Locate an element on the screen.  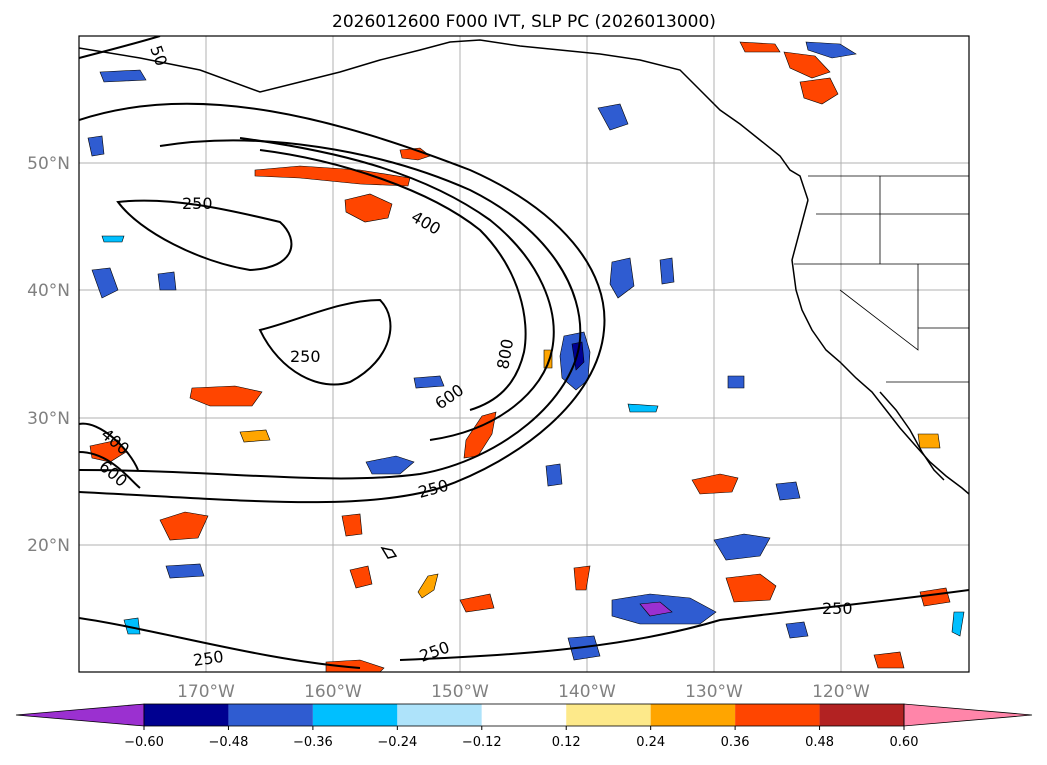
lon-label-150w: 150°W is located at coordinates (460, 692).